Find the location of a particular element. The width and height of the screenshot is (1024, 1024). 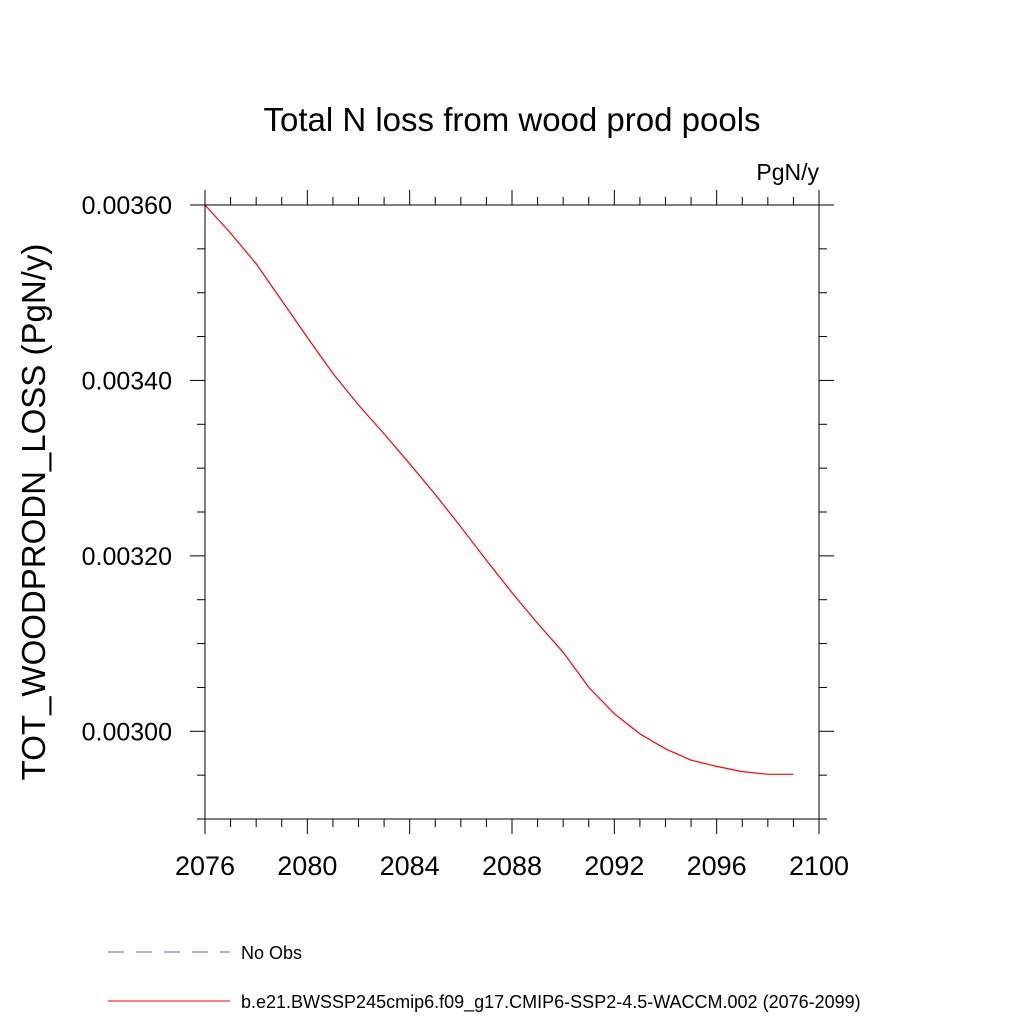

y-tick-label: 0.00360 is located at coordinates (127, 206).